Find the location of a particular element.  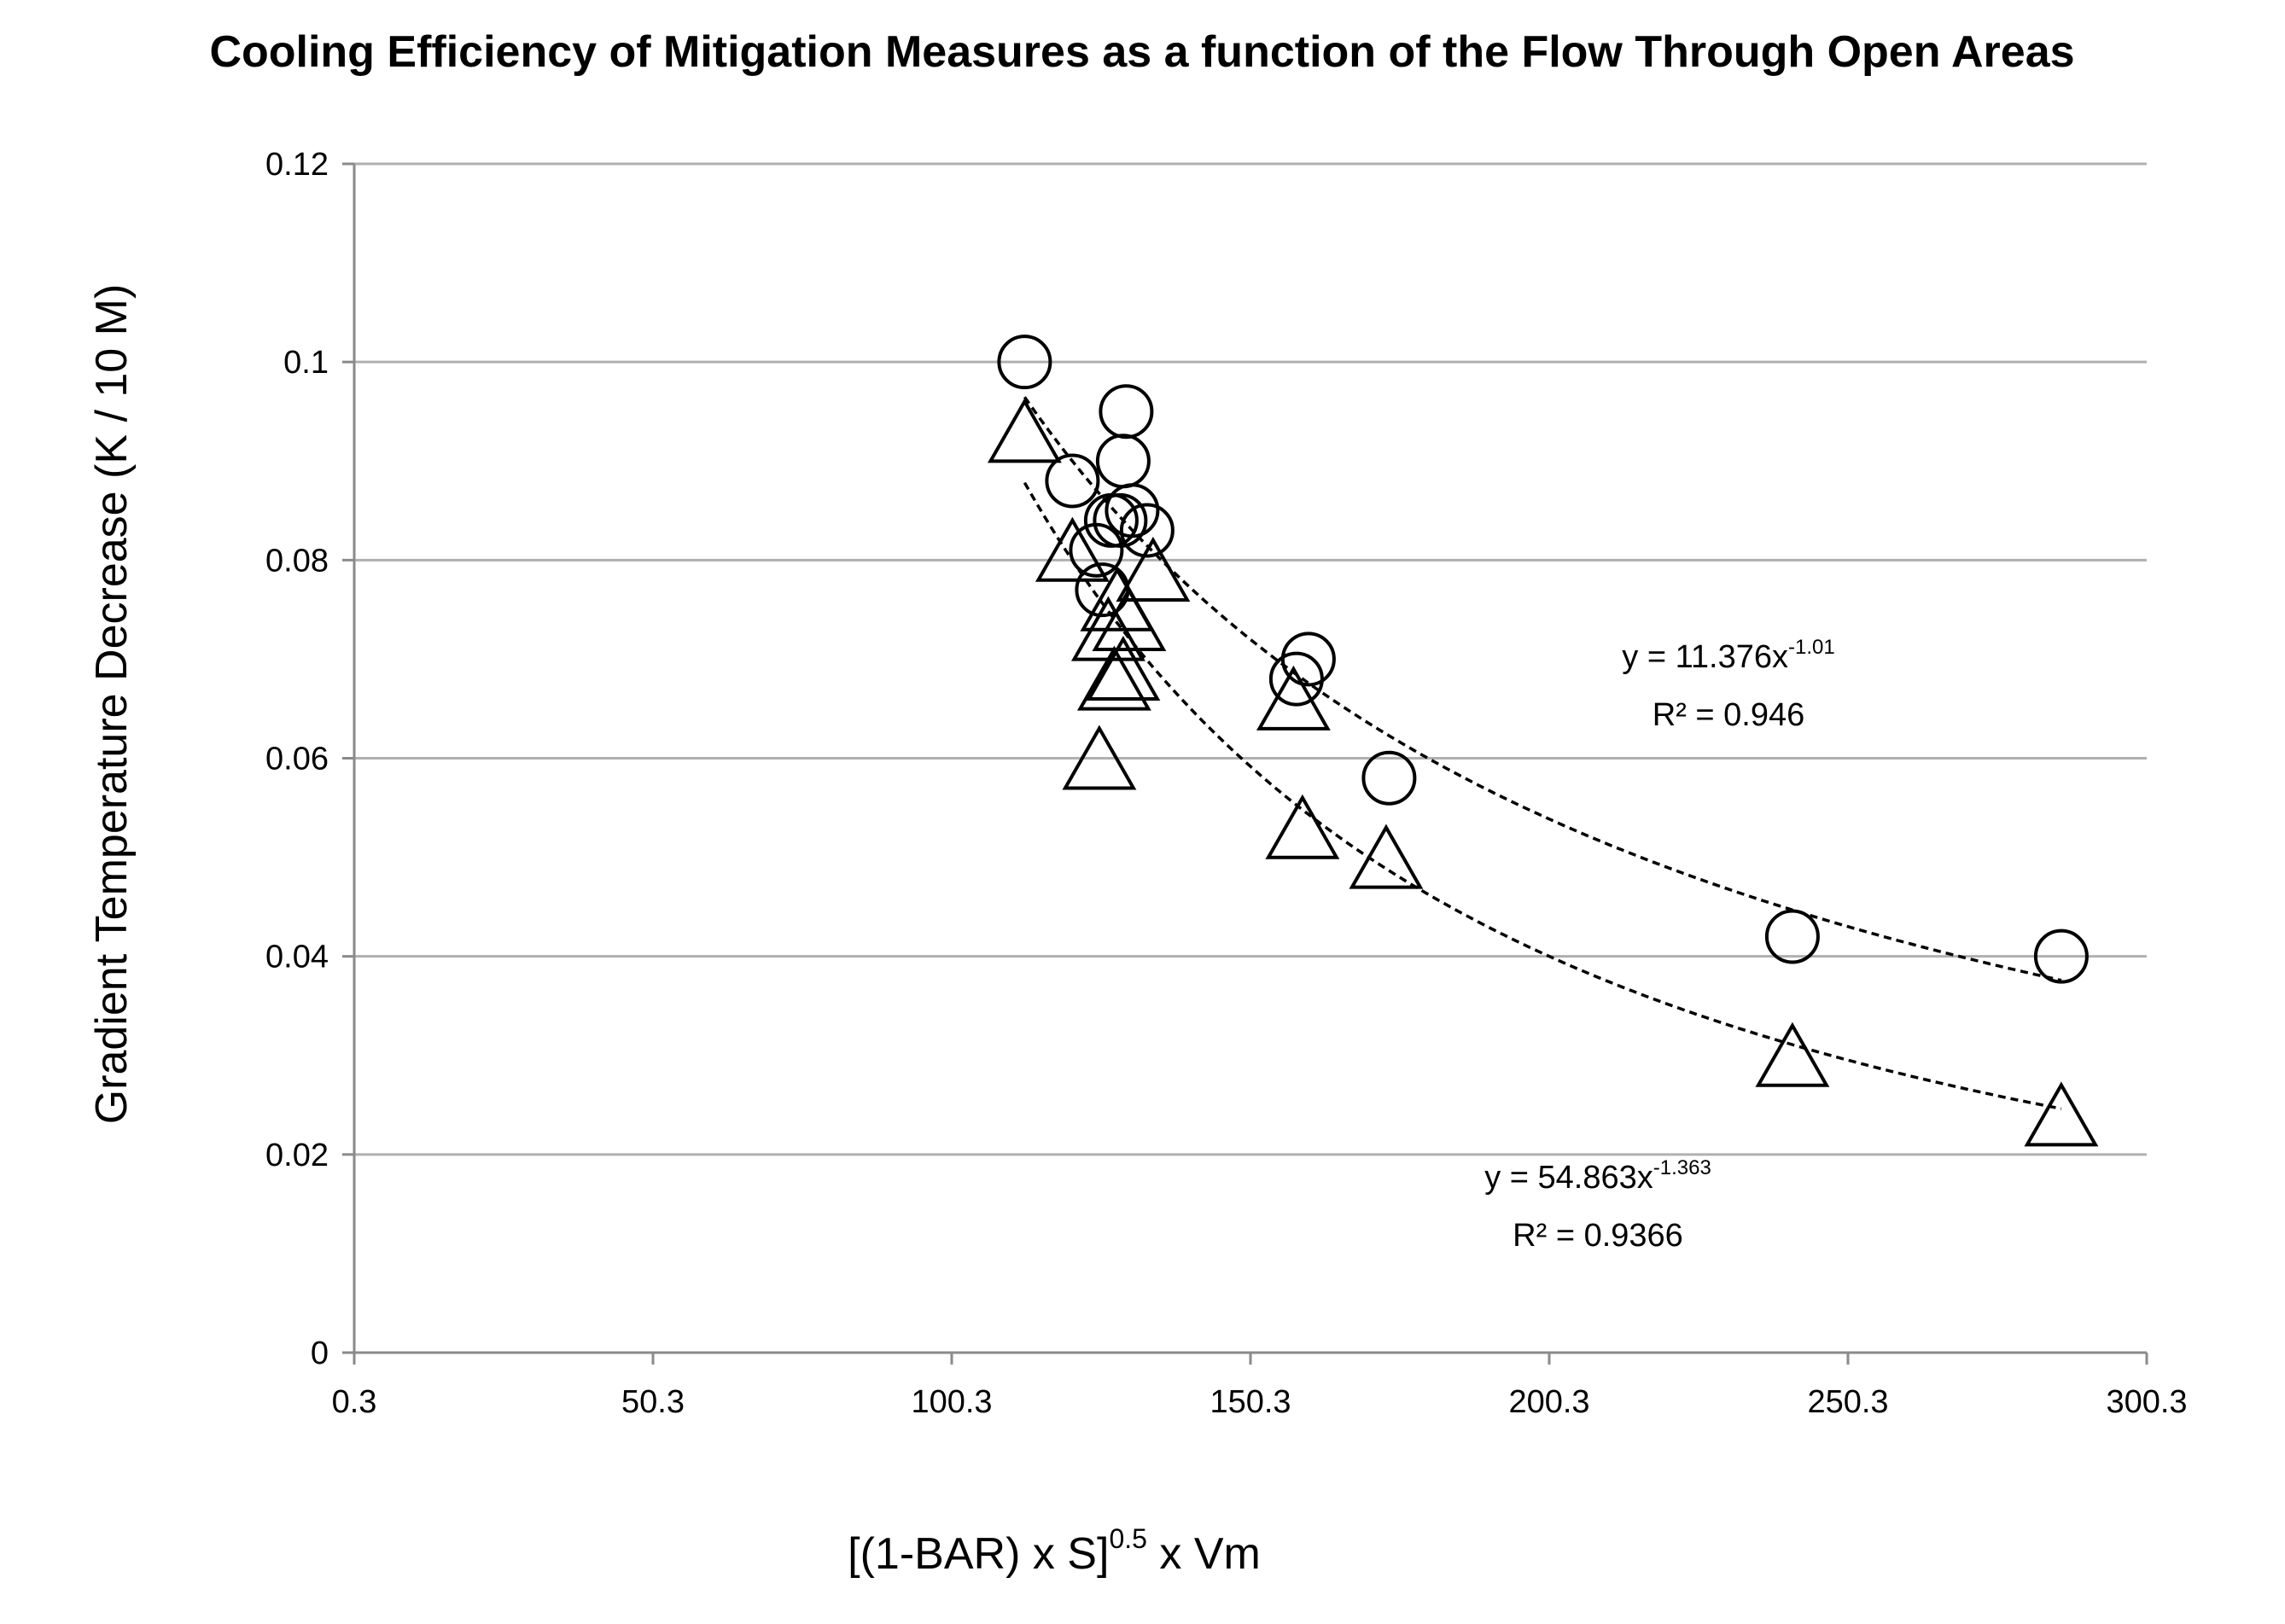

trendline-r2-circles: R² = 0.946 is located at coordinates (1729, 715).